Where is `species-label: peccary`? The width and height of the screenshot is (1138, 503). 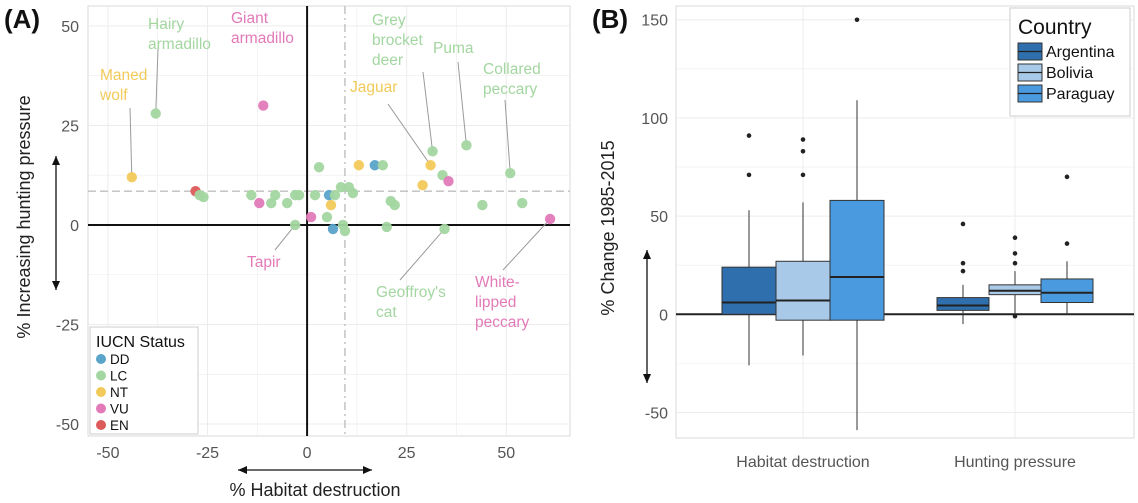
species-label: peccary is located at coordinates (510, 89).